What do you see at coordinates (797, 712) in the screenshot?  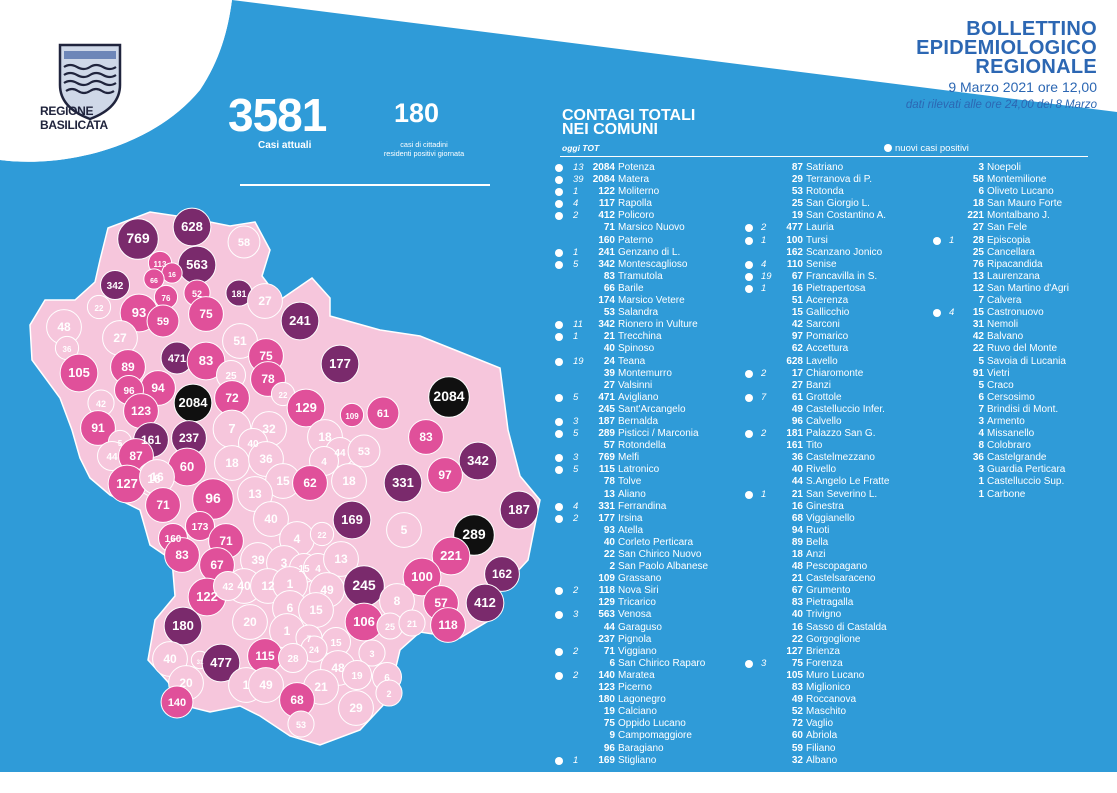 I see `total-cases: 52` at bounding box center [797, 712].